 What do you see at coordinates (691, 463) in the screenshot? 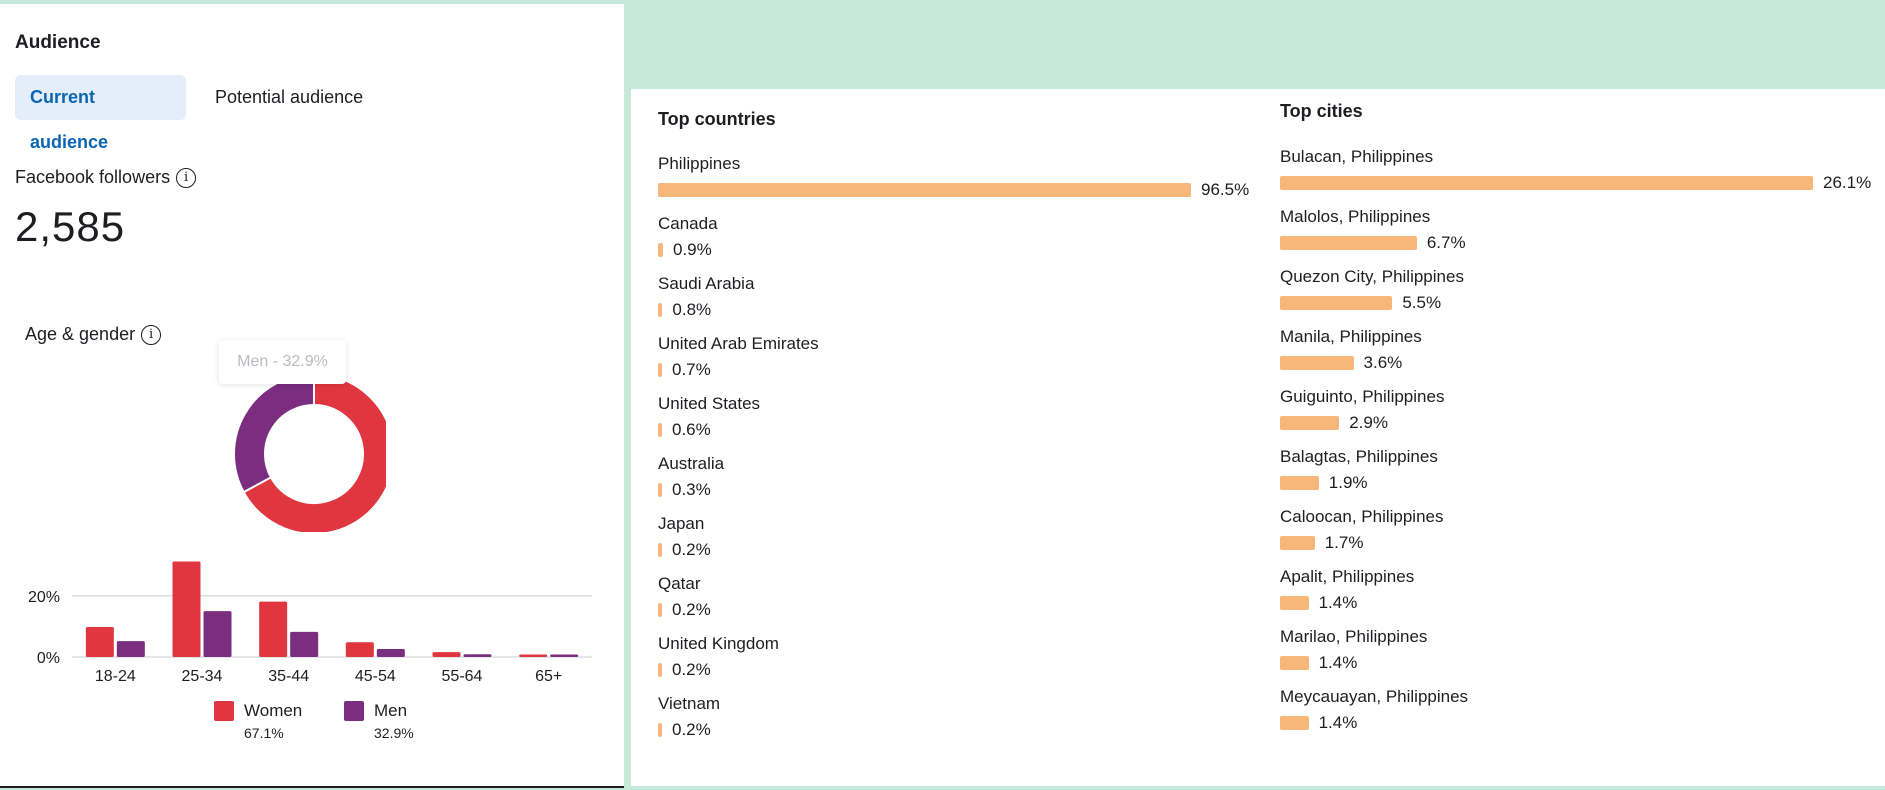
I see `list-item-label: Australia` at bounding box center [691, 463].